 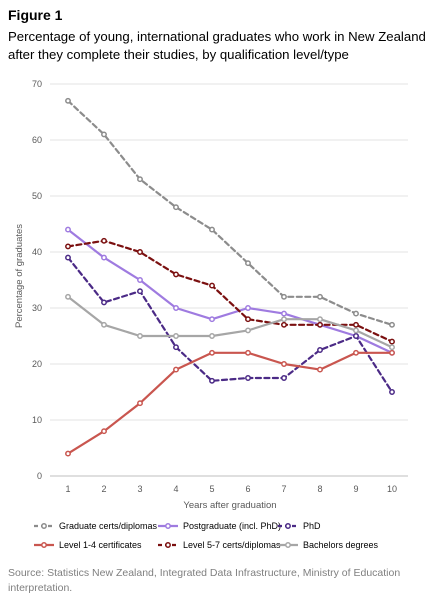 I want to click on x-tick-label: 5, so click(x=211, y=489).